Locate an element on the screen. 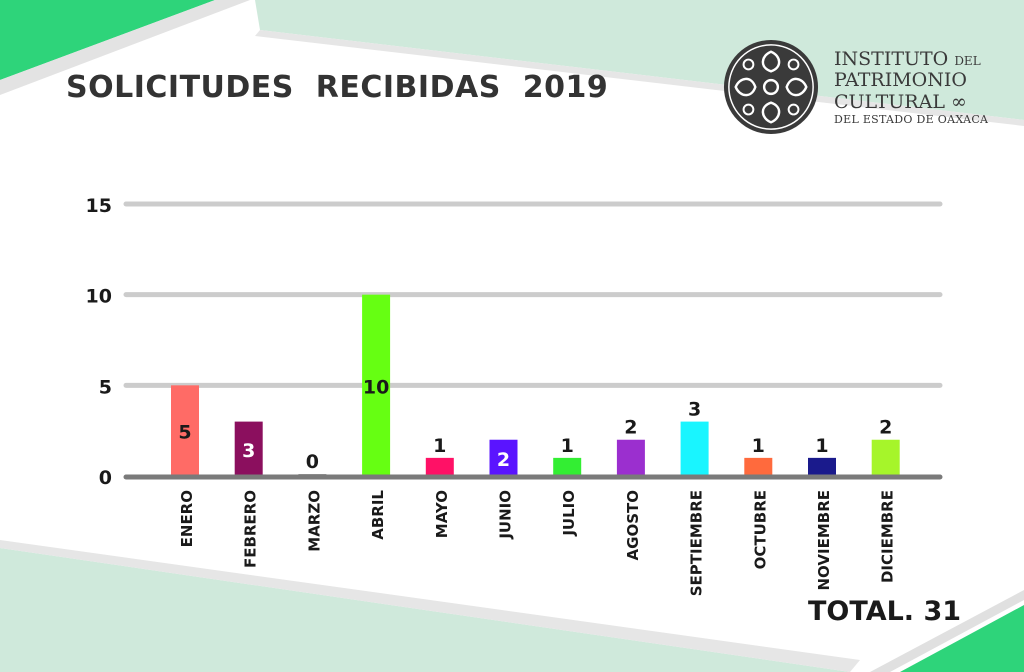 The height and width of the screenshot is (672, 1024). page-title: SOLICITUDES RECIBIDAS 2019 is located at coordinates (337, 87).